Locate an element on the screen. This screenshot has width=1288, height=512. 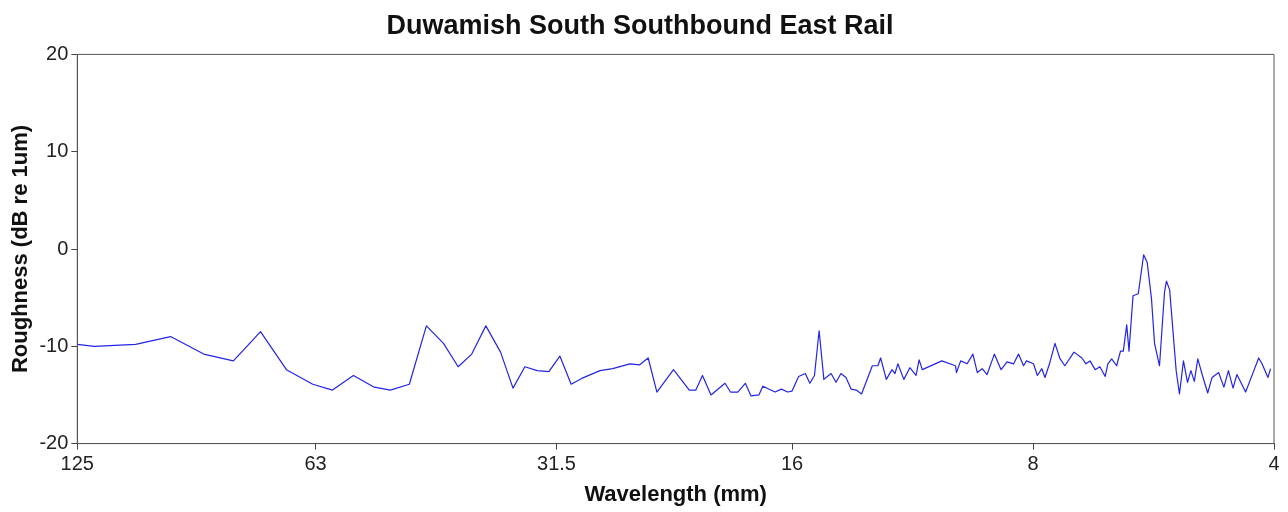
x-tick-label: 4 is located at coordinates (1274, 463).